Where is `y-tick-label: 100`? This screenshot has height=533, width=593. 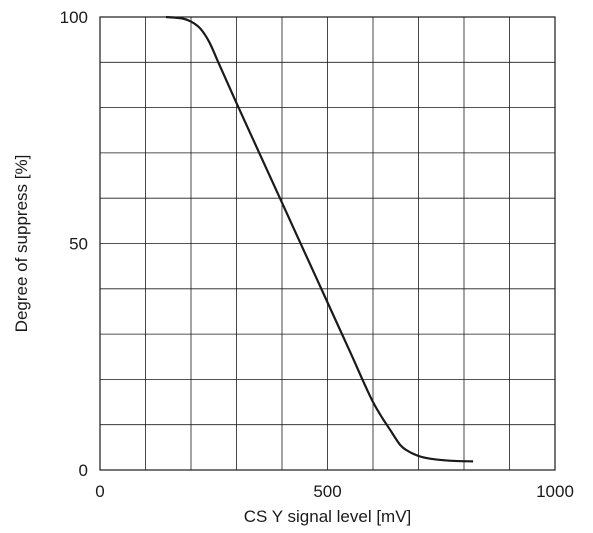
y-tick-label: 100 is located at coordinates (74, 17).